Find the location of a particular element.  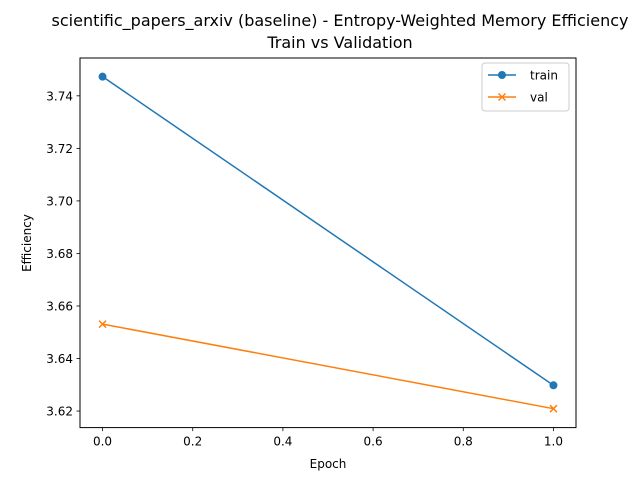

series-line-val is located at coordinates (328, 366).